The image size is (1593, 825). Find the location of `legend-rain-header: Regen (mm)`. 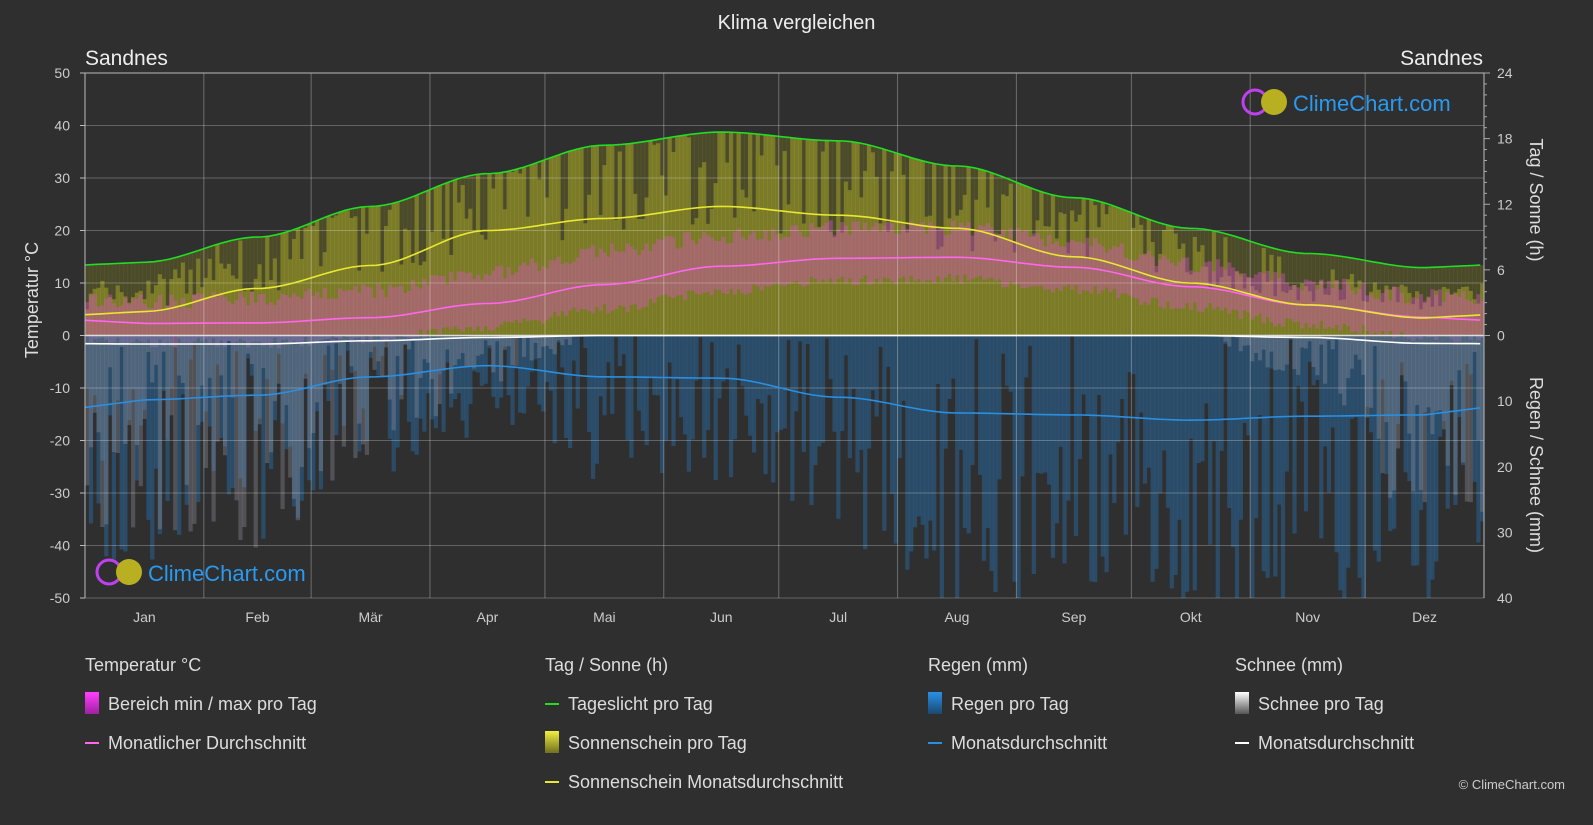

legend-rain-header: Regen (mm) is located at coordinates (978, 665).